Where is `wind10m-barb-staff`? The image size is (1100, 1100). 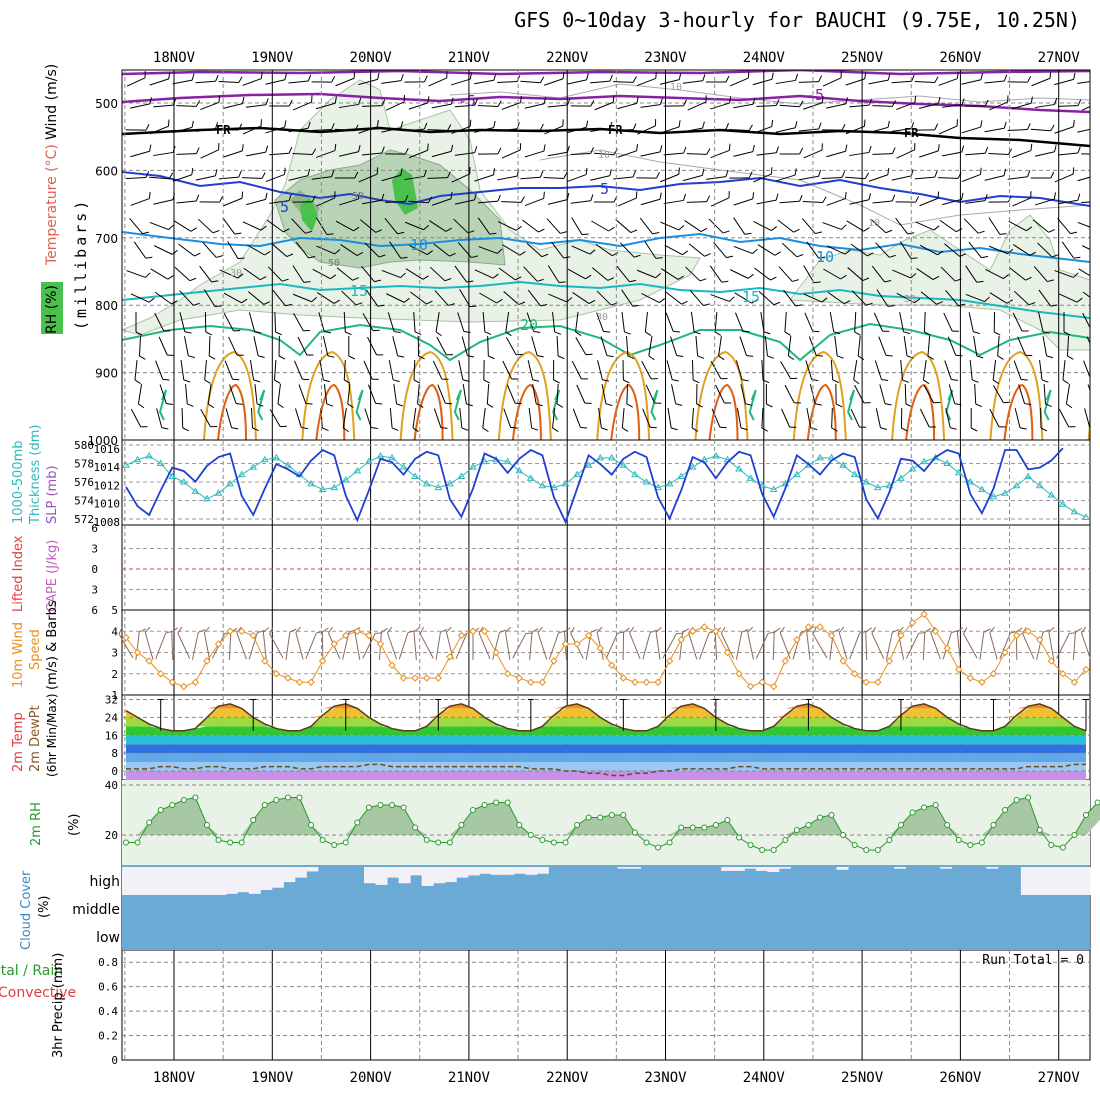
wind10m-barb-staff is located at coordinates (1074, 646).